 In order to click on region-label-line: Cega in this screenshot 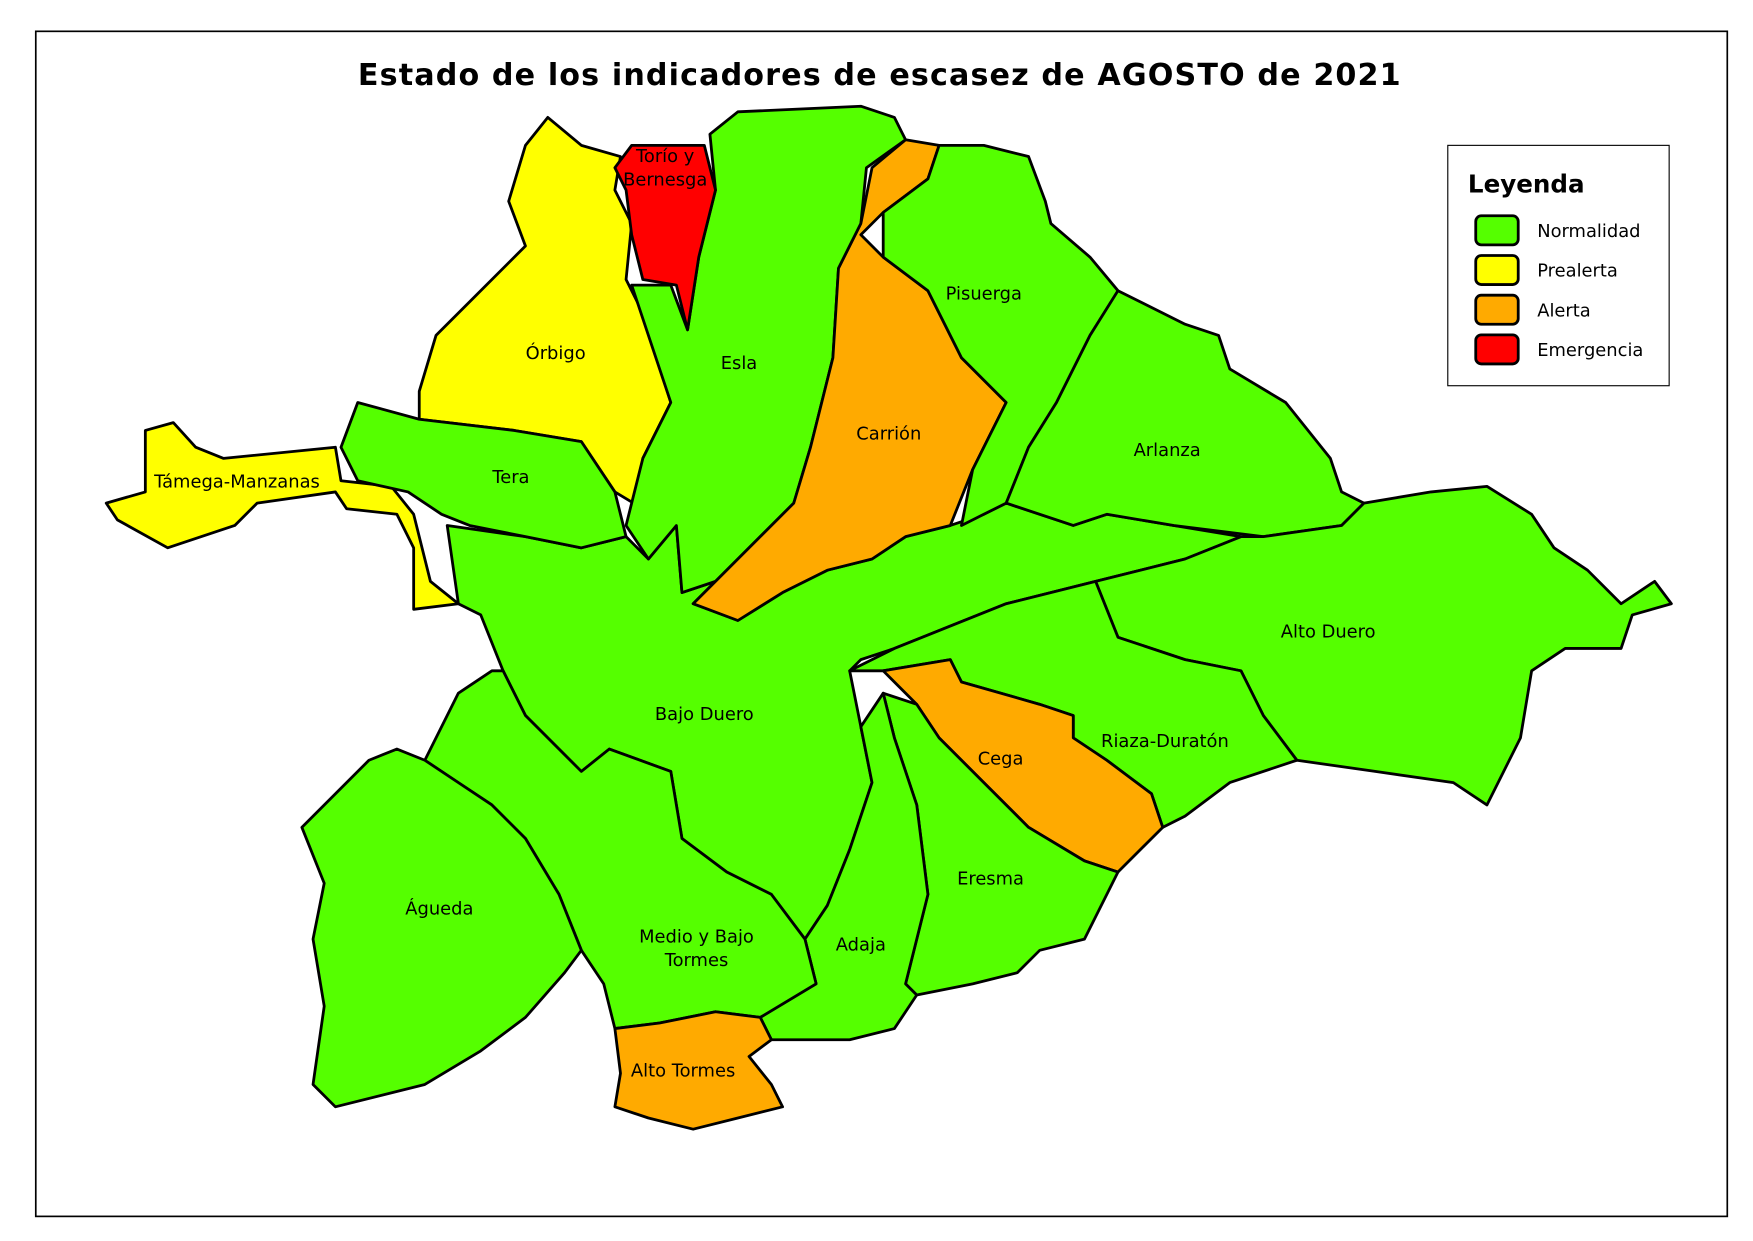, I will do `click(1001, 759)`.